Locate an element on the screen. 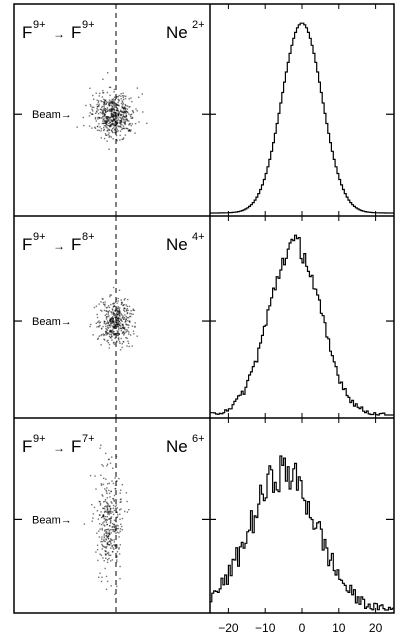 This screenshot has width=411, height=639. projectile-label: F is located at coordinates (27, 244).